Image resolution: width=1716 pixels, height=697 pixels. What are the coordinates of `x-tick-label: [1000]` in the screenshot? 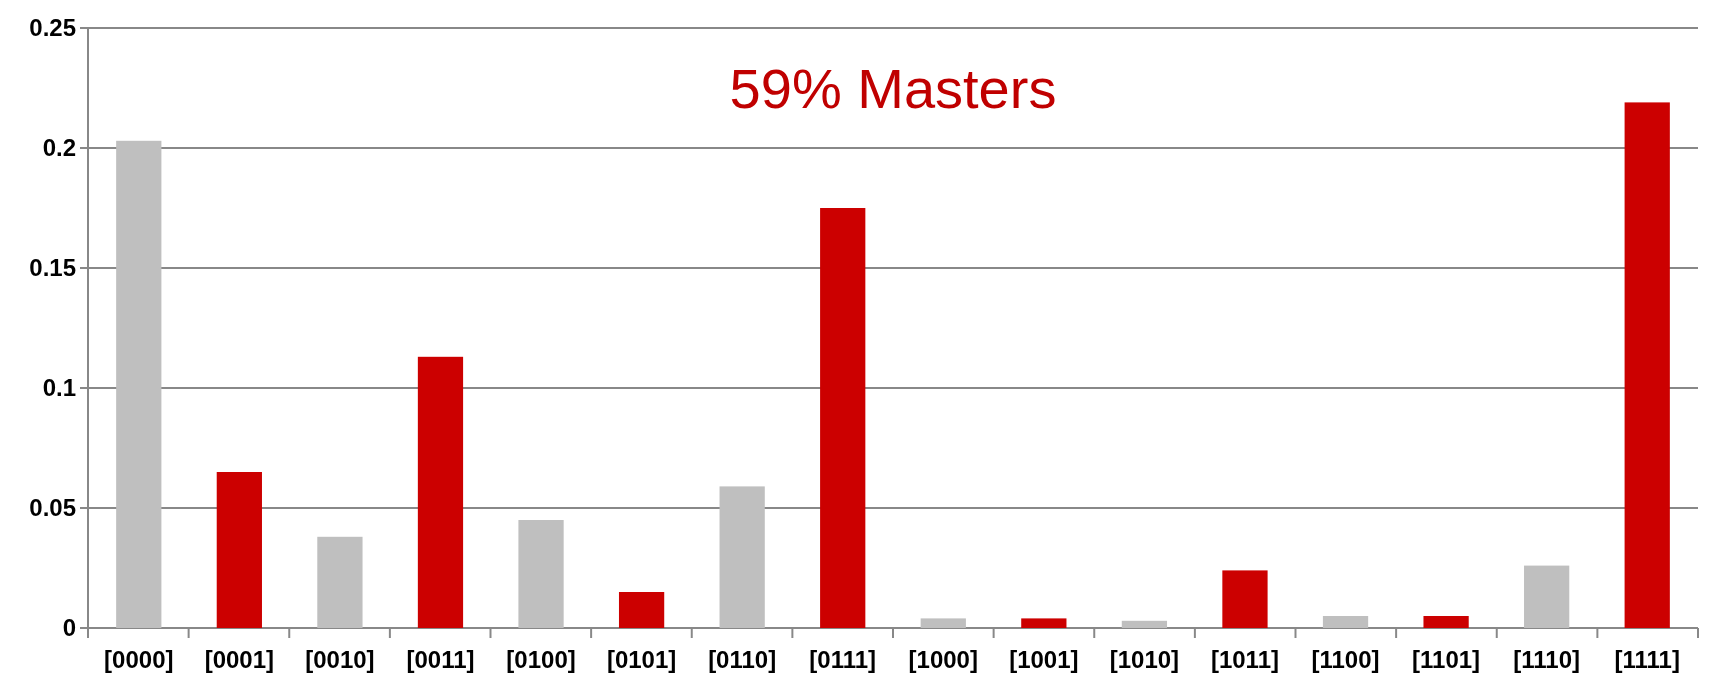 It's located at (943, 659).